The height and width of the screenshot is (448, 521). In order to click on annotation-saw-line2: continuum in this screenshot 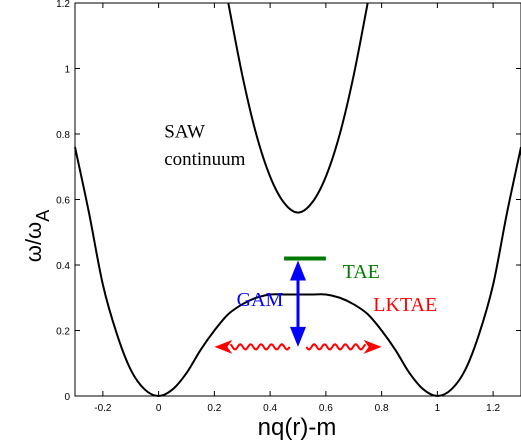, I will do `click(204, 159)`.